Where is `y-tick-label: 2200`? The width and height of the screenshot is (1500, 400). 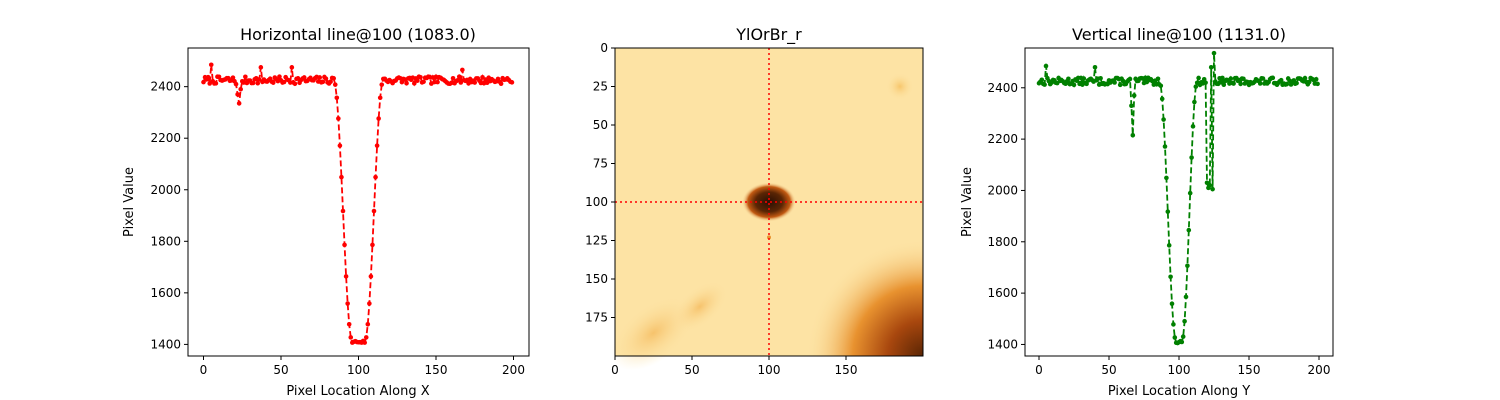 y-tick-label: 2200 is located at coordinates (1002, 139).